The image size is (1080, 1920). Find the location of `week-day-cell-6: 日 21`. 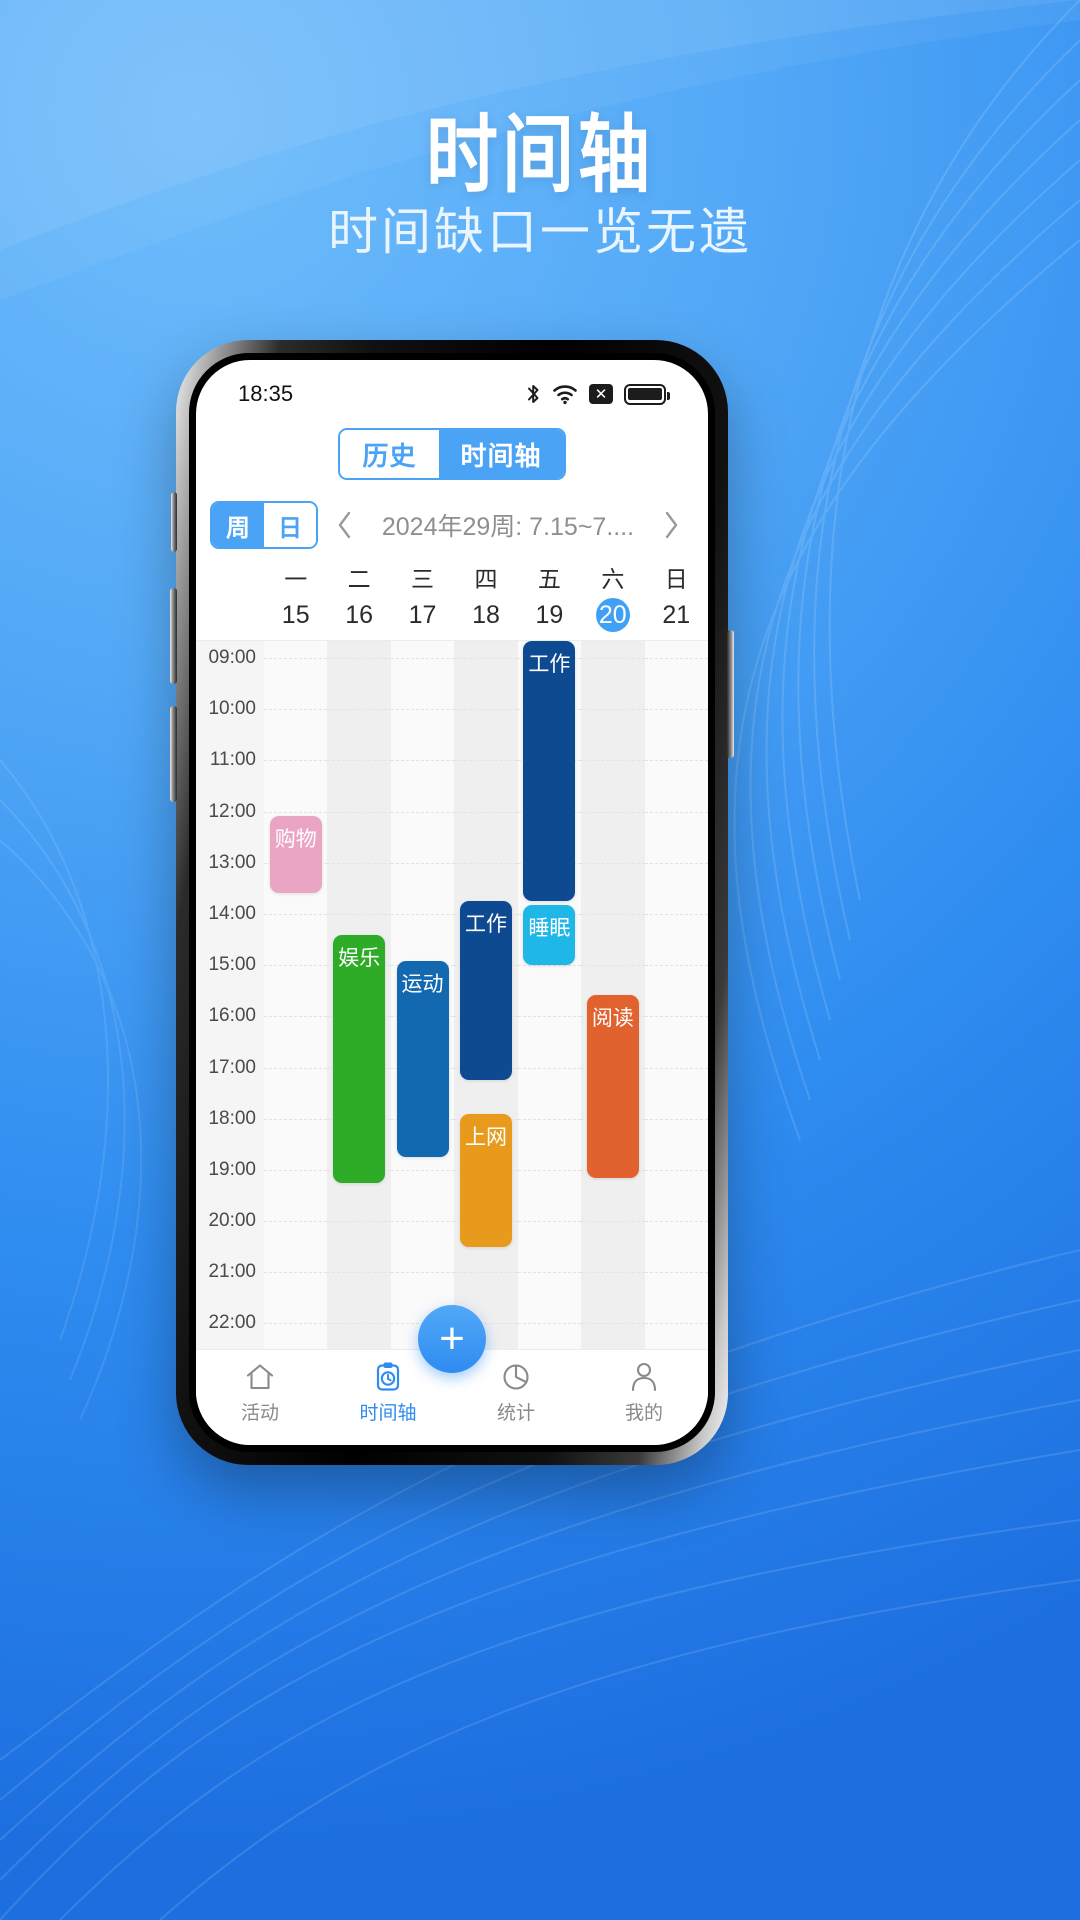

week-day-cell-6: 日 21 is located at coordinates (676, 596).